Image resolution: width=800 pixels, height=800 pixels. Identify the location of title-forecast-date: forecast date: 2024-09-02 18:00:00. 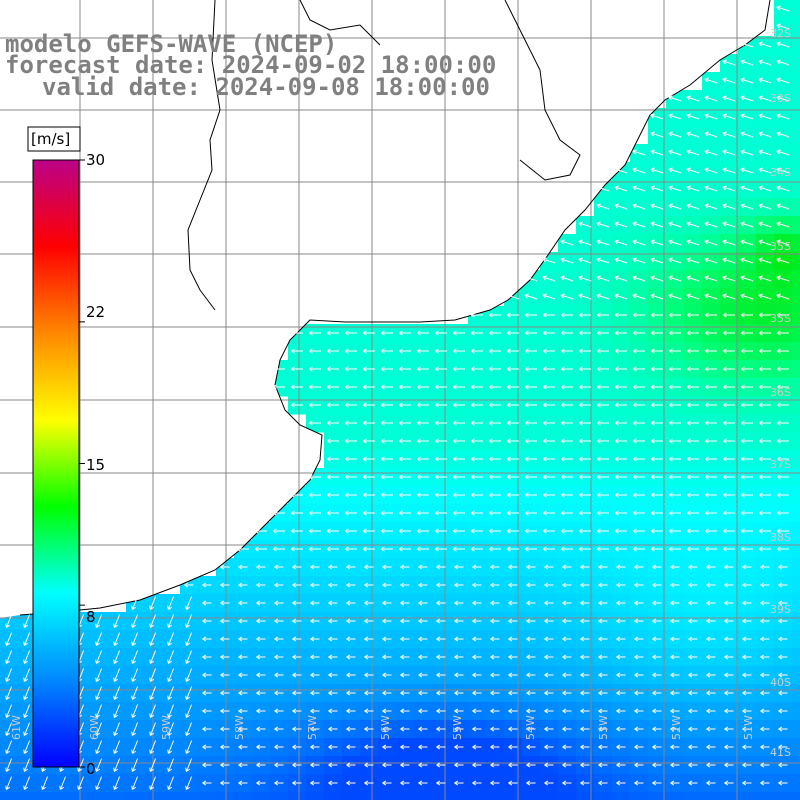
(251, 65).